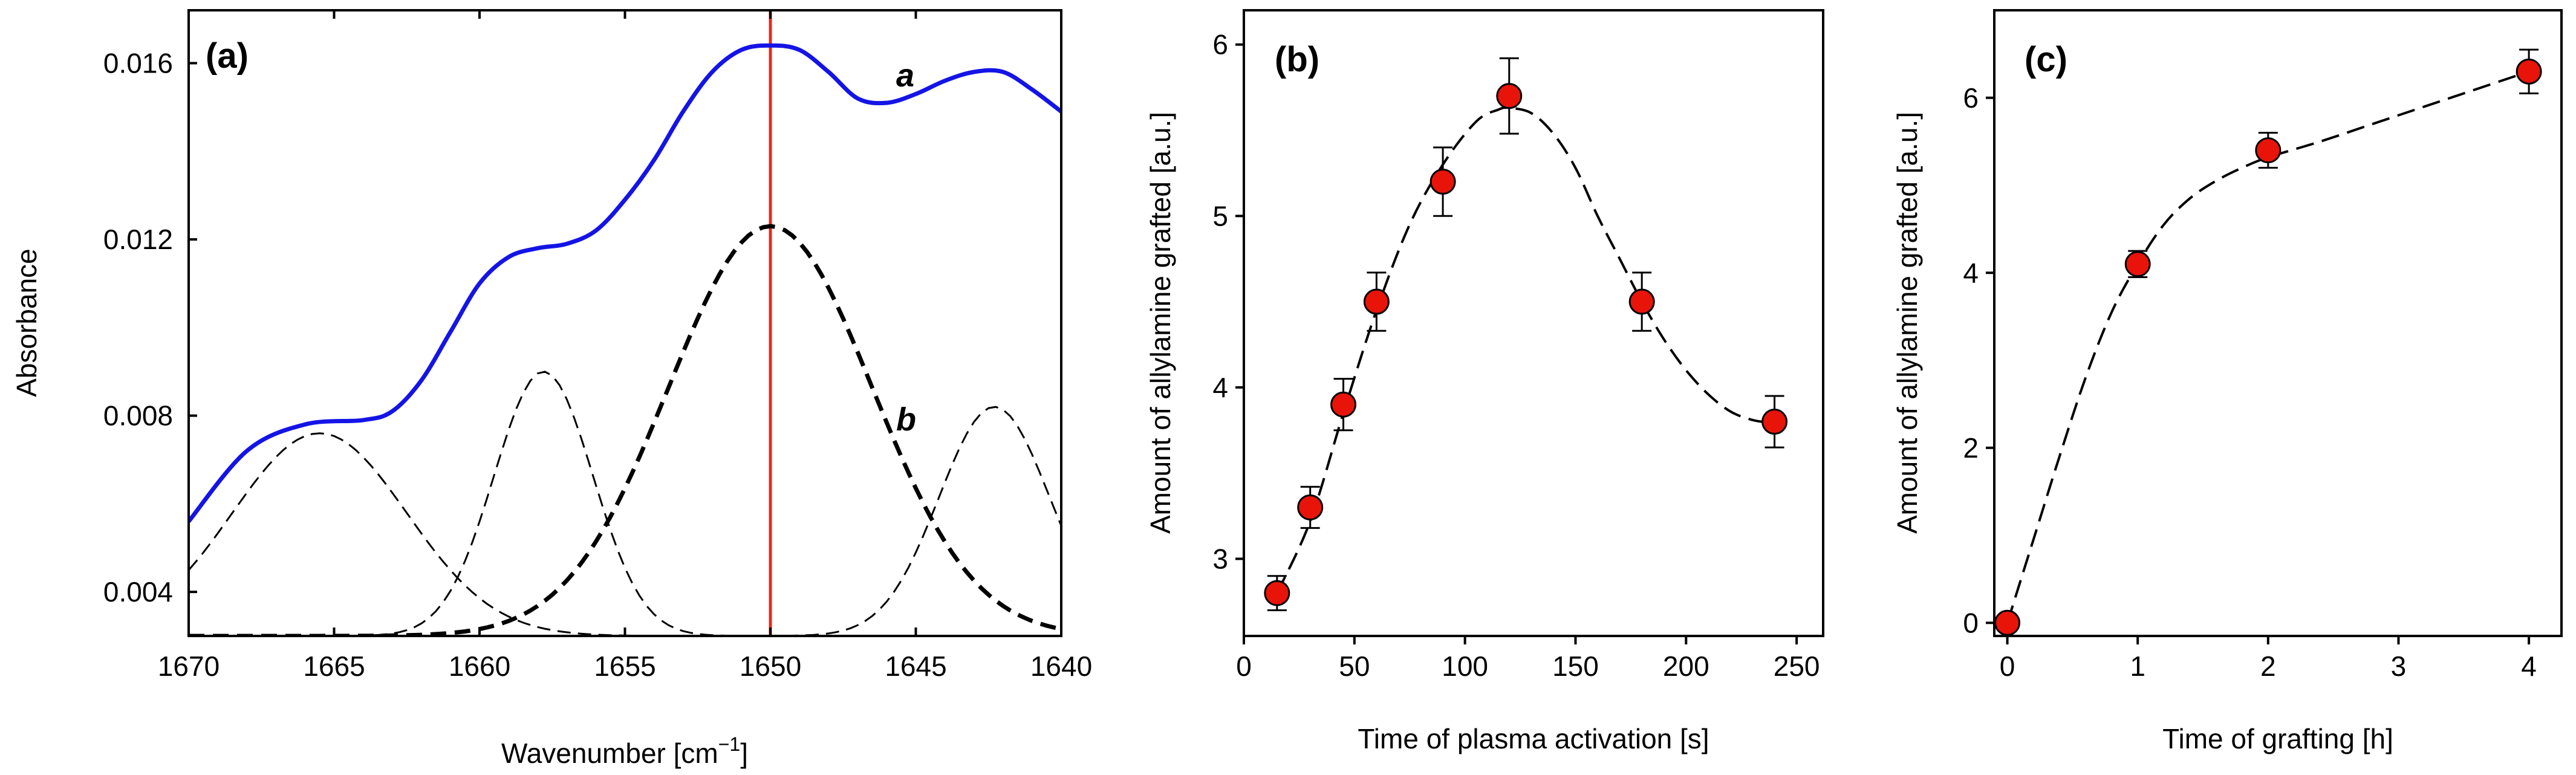  I want to click on panel-a-x-tick-label: 1665, so click(334, 666).